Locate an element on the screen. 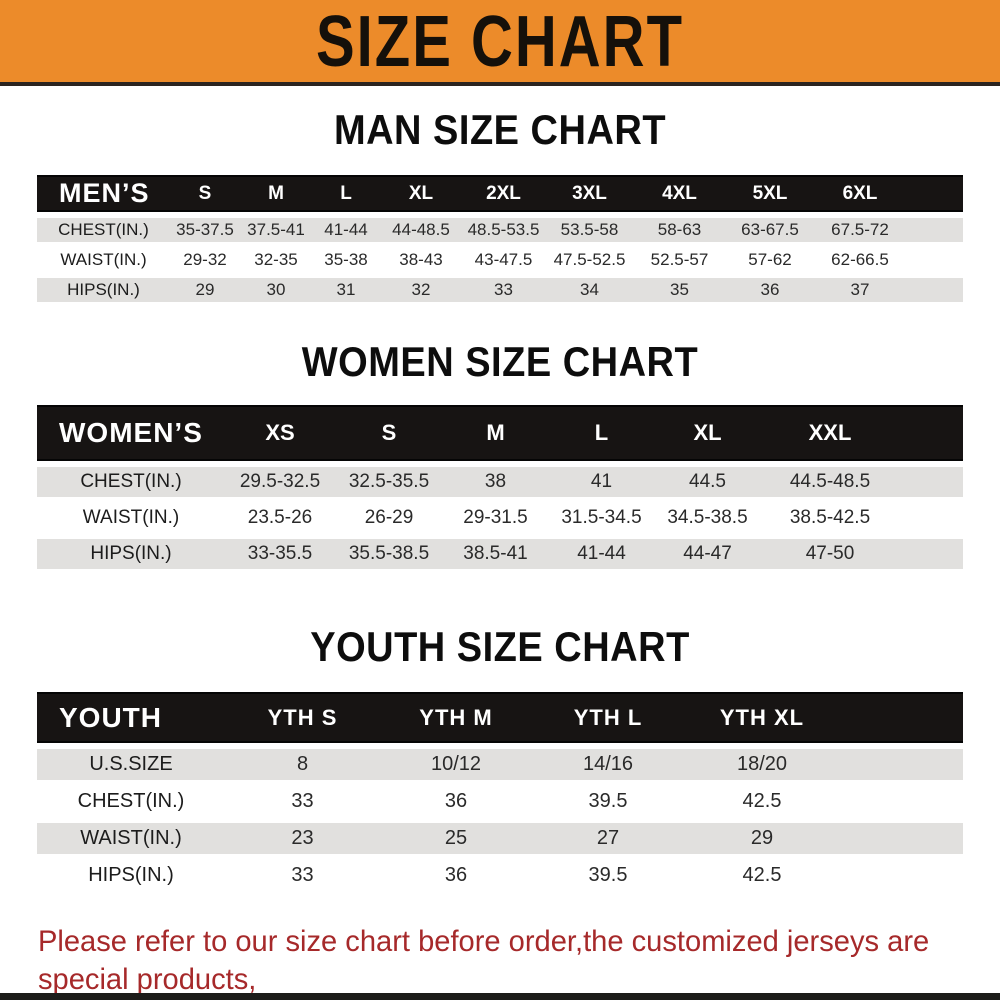 The height and width of the screenshot is (1000, 1000). men-size-header: XL is located at coordinates (421, 193).